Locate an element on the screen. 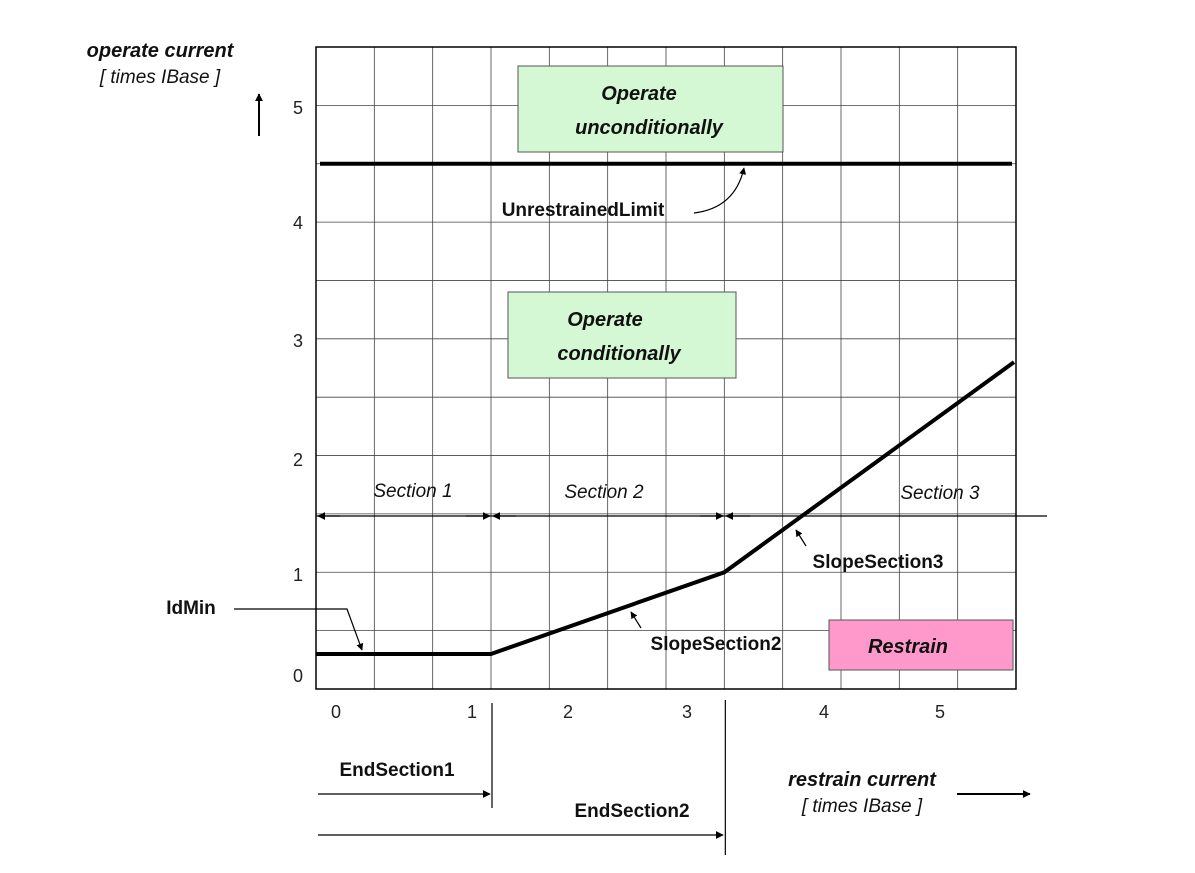 The height and width of the screenshot is (873, 1195). y-tick-label: 2 is located at coordinates (298, 460).